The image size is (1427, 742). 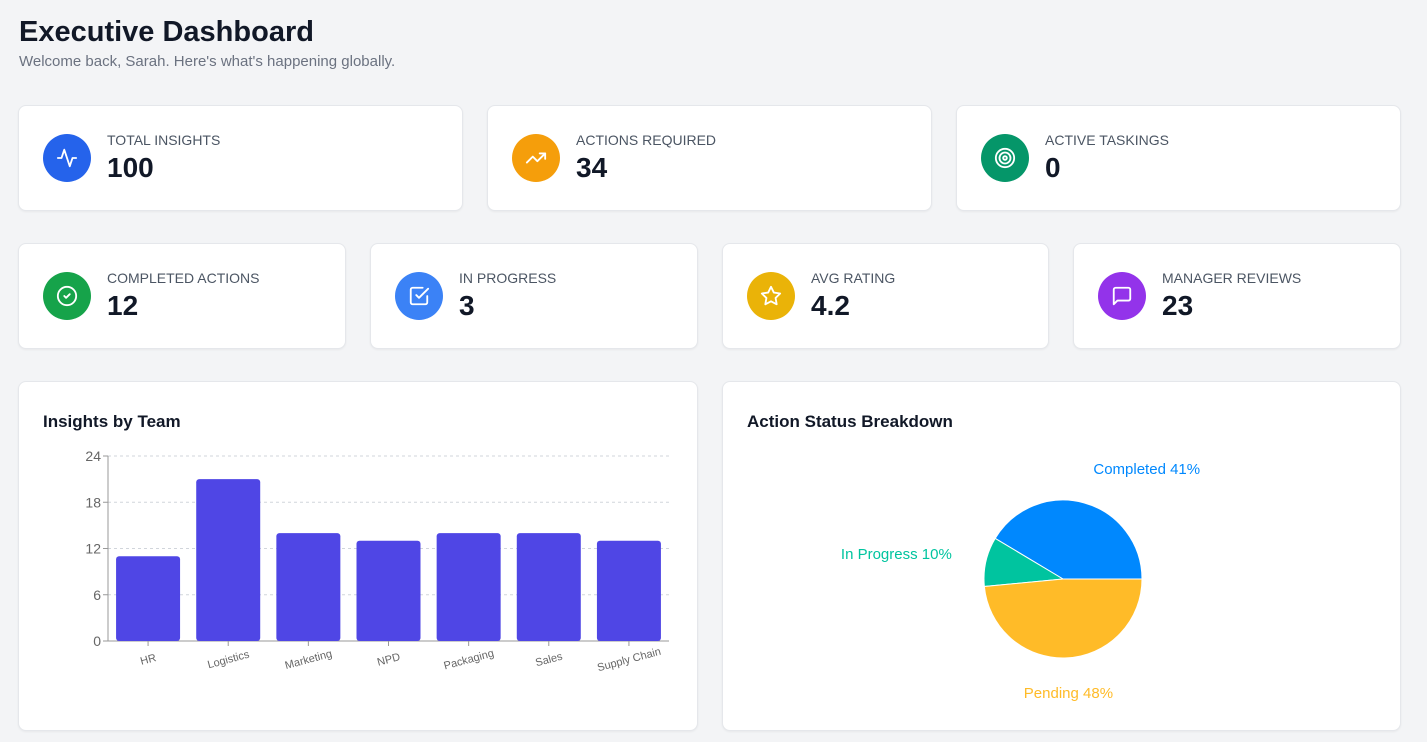 What do you see at coordinates (1005, 158) in the screenshot?
I see `target-icon` at bounding box center [1005, 158].